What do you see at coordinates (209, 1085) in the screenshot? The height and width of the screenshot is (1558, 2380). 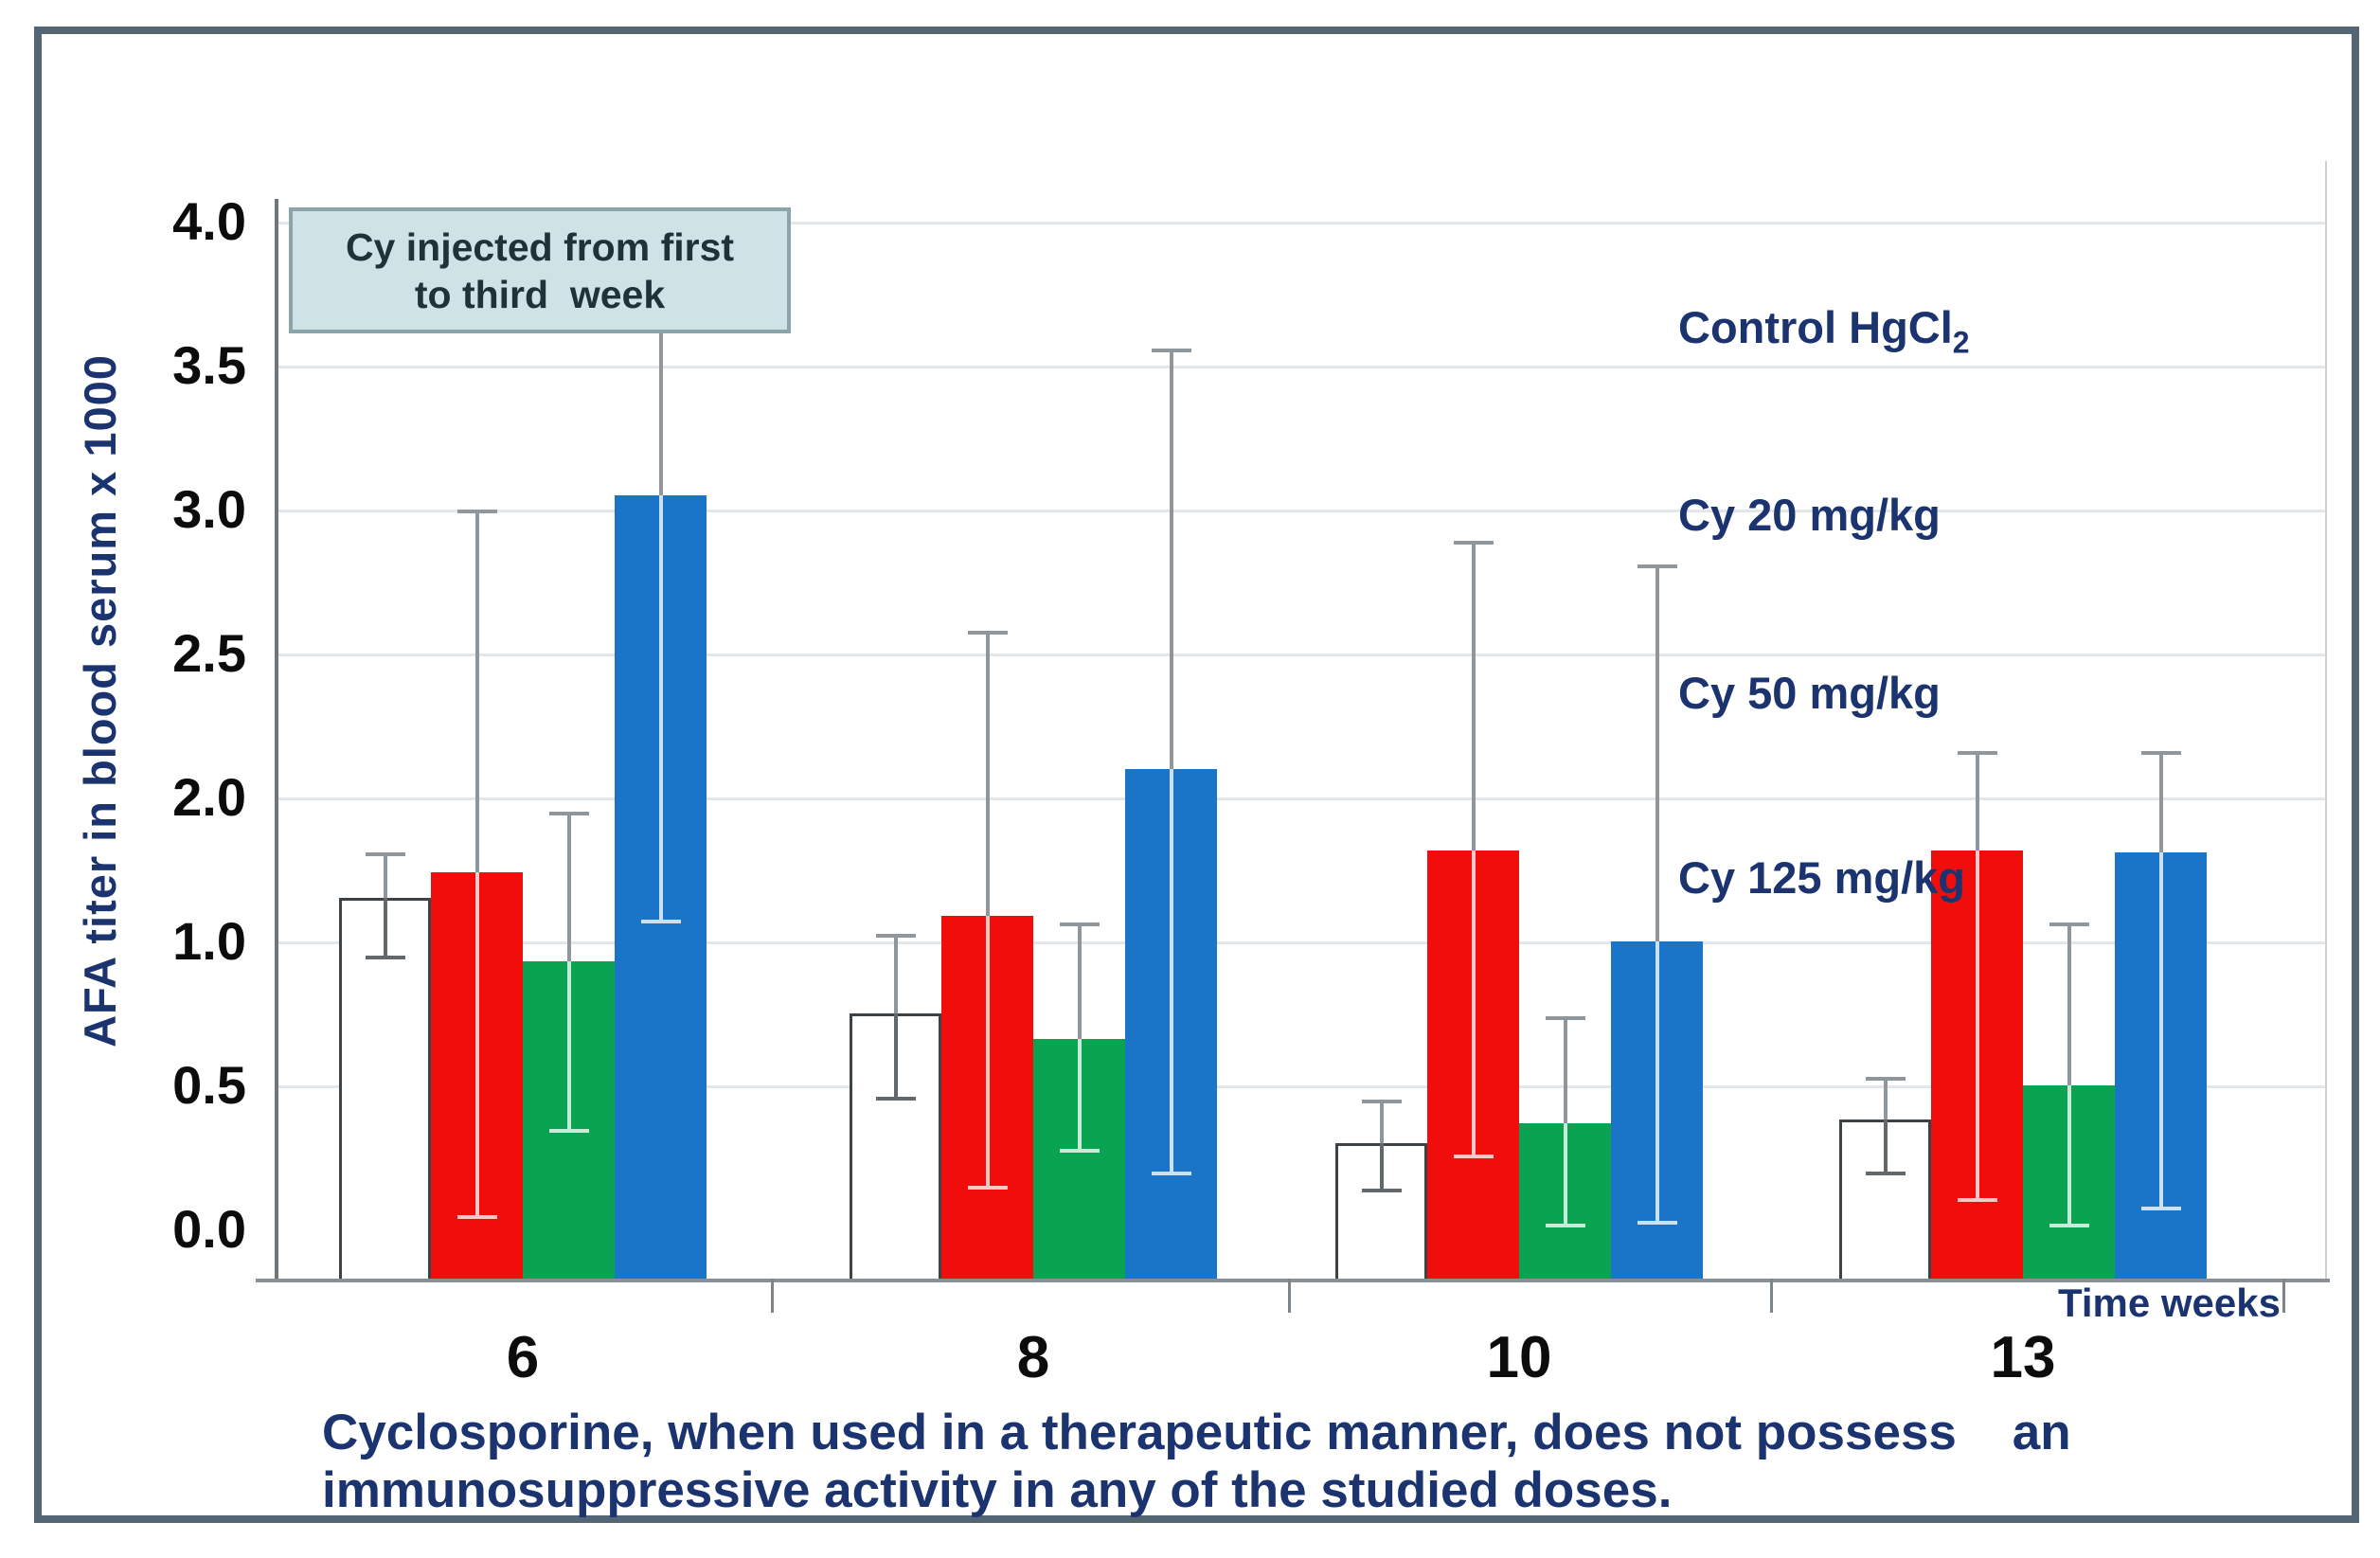 I see `y-tick-label: 0.5` at bounding box center [209, 1085].